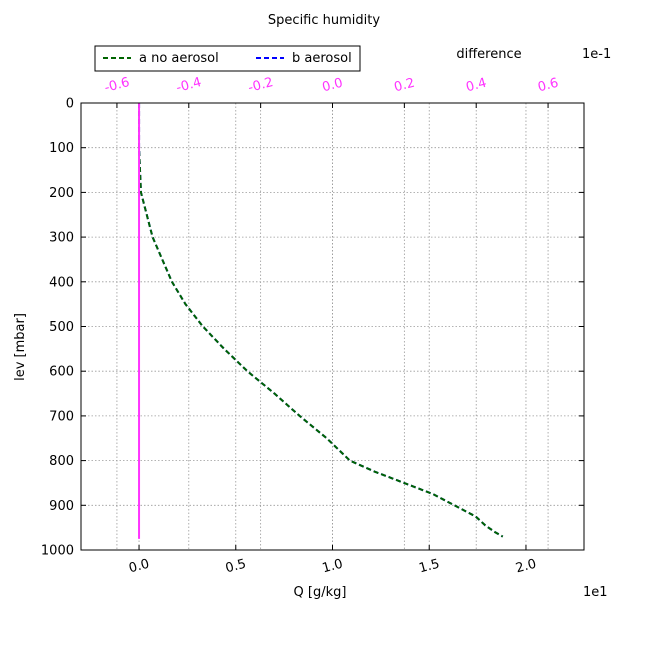 This screenshot has height=648, width=648. Describe the element at coordinates (526, 567) in the screenshot. I see `x-tick-label: 2.0` at that location.